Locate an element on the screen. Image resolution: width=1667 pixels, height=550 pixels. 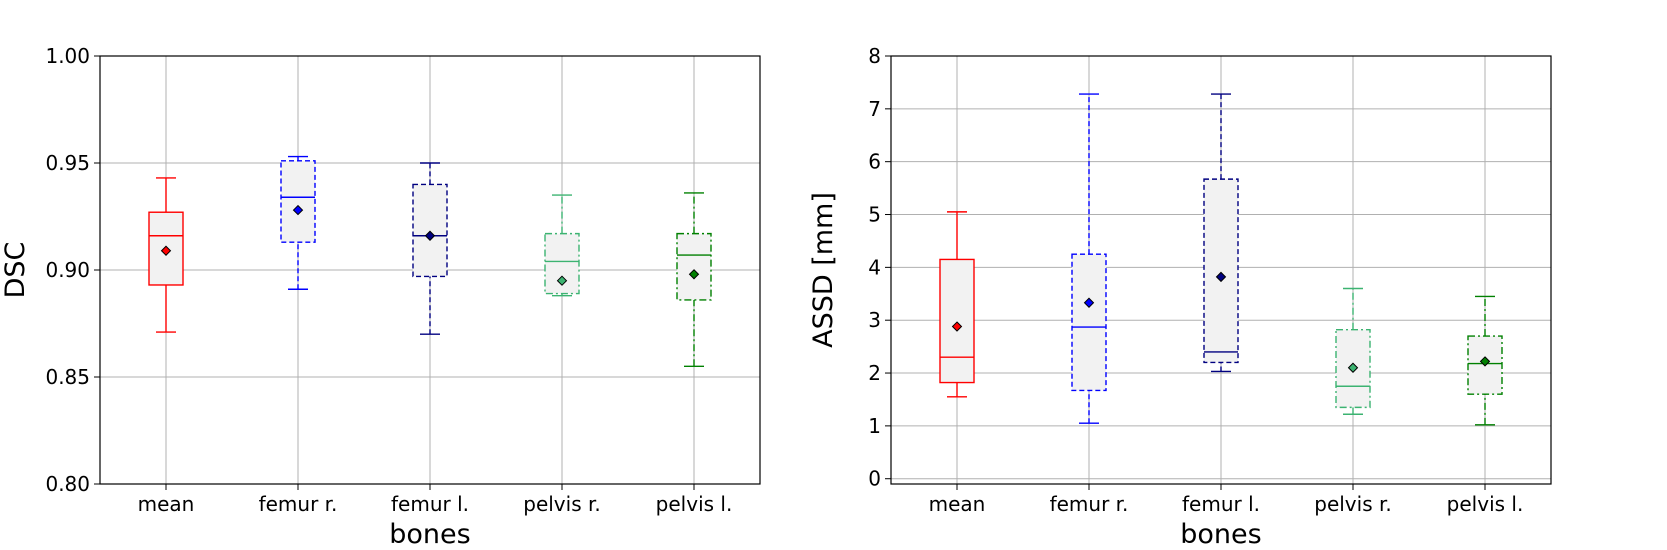
assd-box-mean is located at coordinates (957, 304).